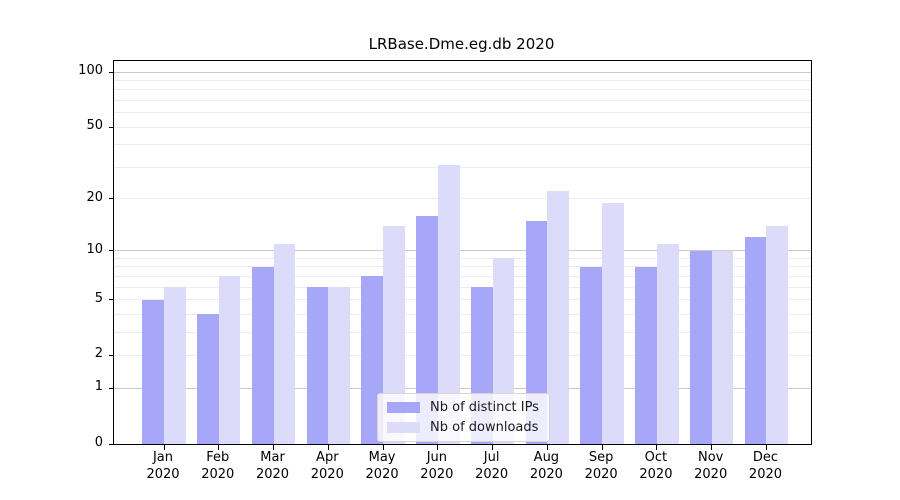 The image size is (900, 500). Describe the element at coordinates (403, 407) in the screenshot. I see `legend-swatch-distinct-ips` at that location.